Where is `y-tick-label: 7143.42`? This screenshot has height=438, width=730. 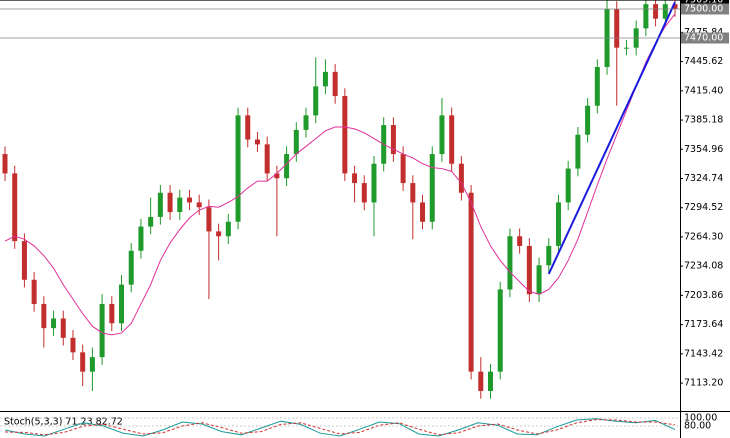 y-tick-label: 7143.42 is located at coordinates (703, 353).